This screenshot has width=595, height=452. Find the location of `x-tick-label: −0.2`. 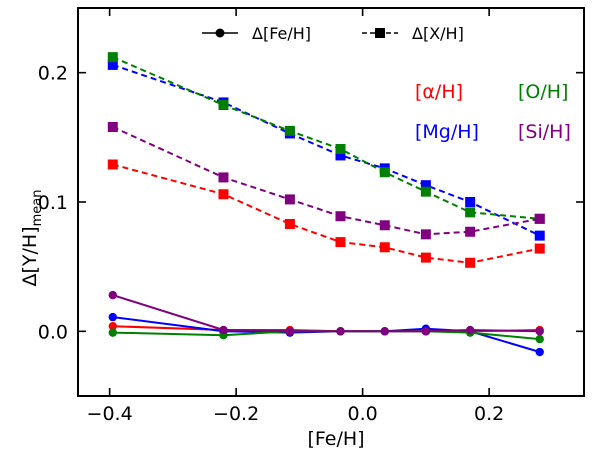

x-tick-label: −0.2 is located at coordinates (236, 414).